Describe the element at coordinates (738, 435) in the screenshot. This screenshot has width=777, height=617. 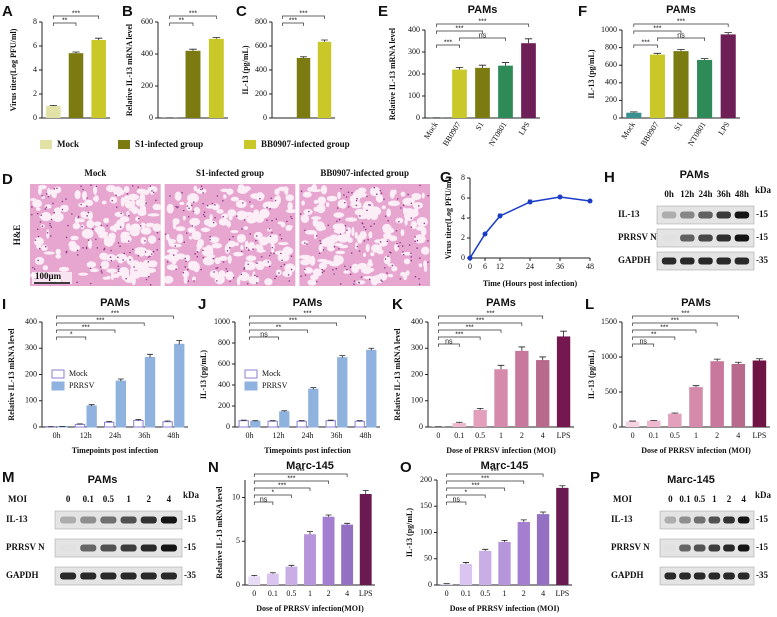
I see `x-tick-label: 4` at that location.